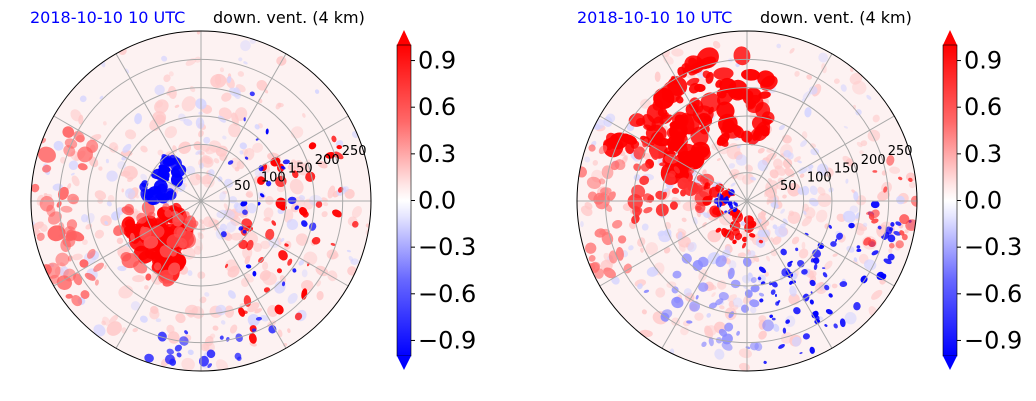  What do you see at coordinates (983, 154) in the screenshot?
I see `right-colorbar-tick-label: 0.3` at bounding box center [983, 154].